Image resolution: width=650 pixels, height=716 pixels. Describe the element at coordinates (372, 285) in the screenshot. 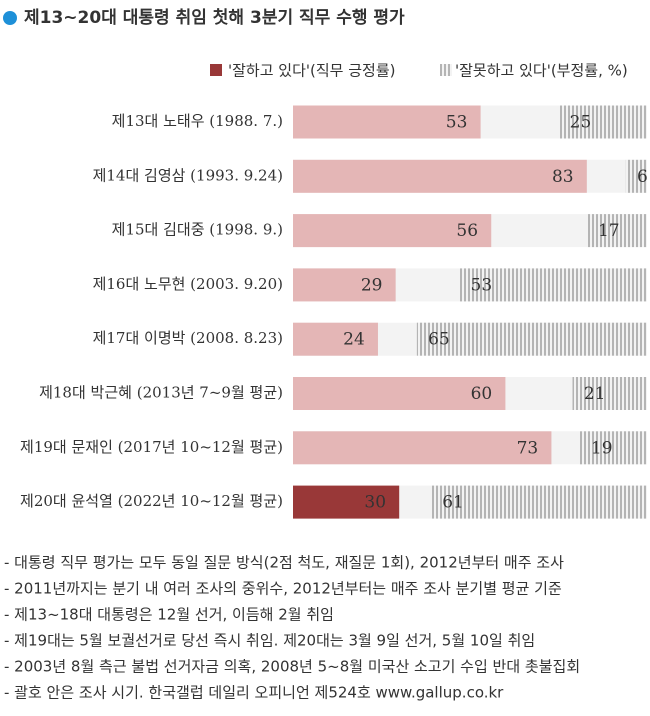

I see `value-label: 29` at that location.